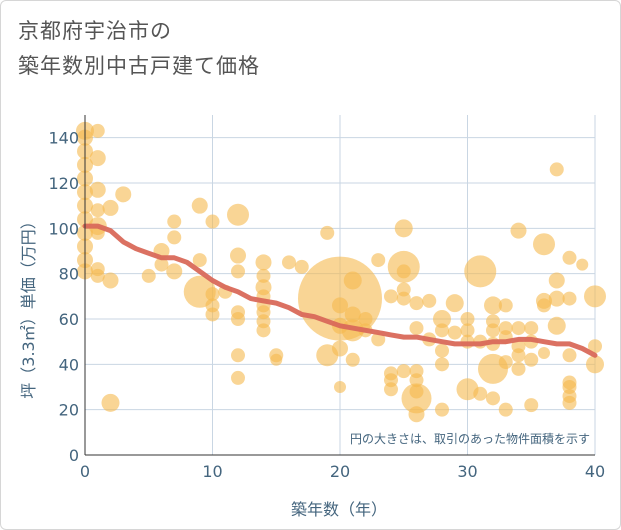 The width and height of the screenshot is (621, 530). I want to click on chart-title-line2: 築年数別中古戸建て価格, so click(139, 66).